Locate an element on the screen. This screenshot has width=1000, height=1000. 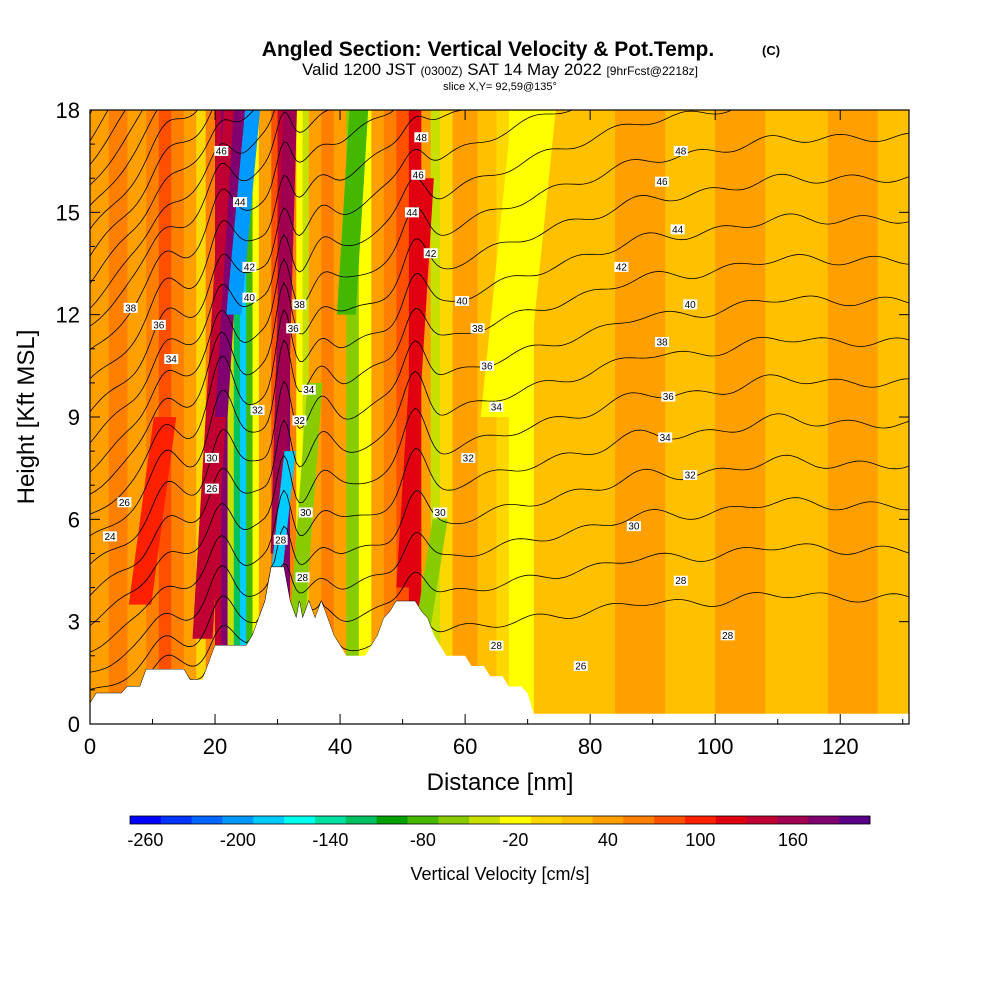
colorbar-tick-label: -140 is located at coordinates (330, 840).